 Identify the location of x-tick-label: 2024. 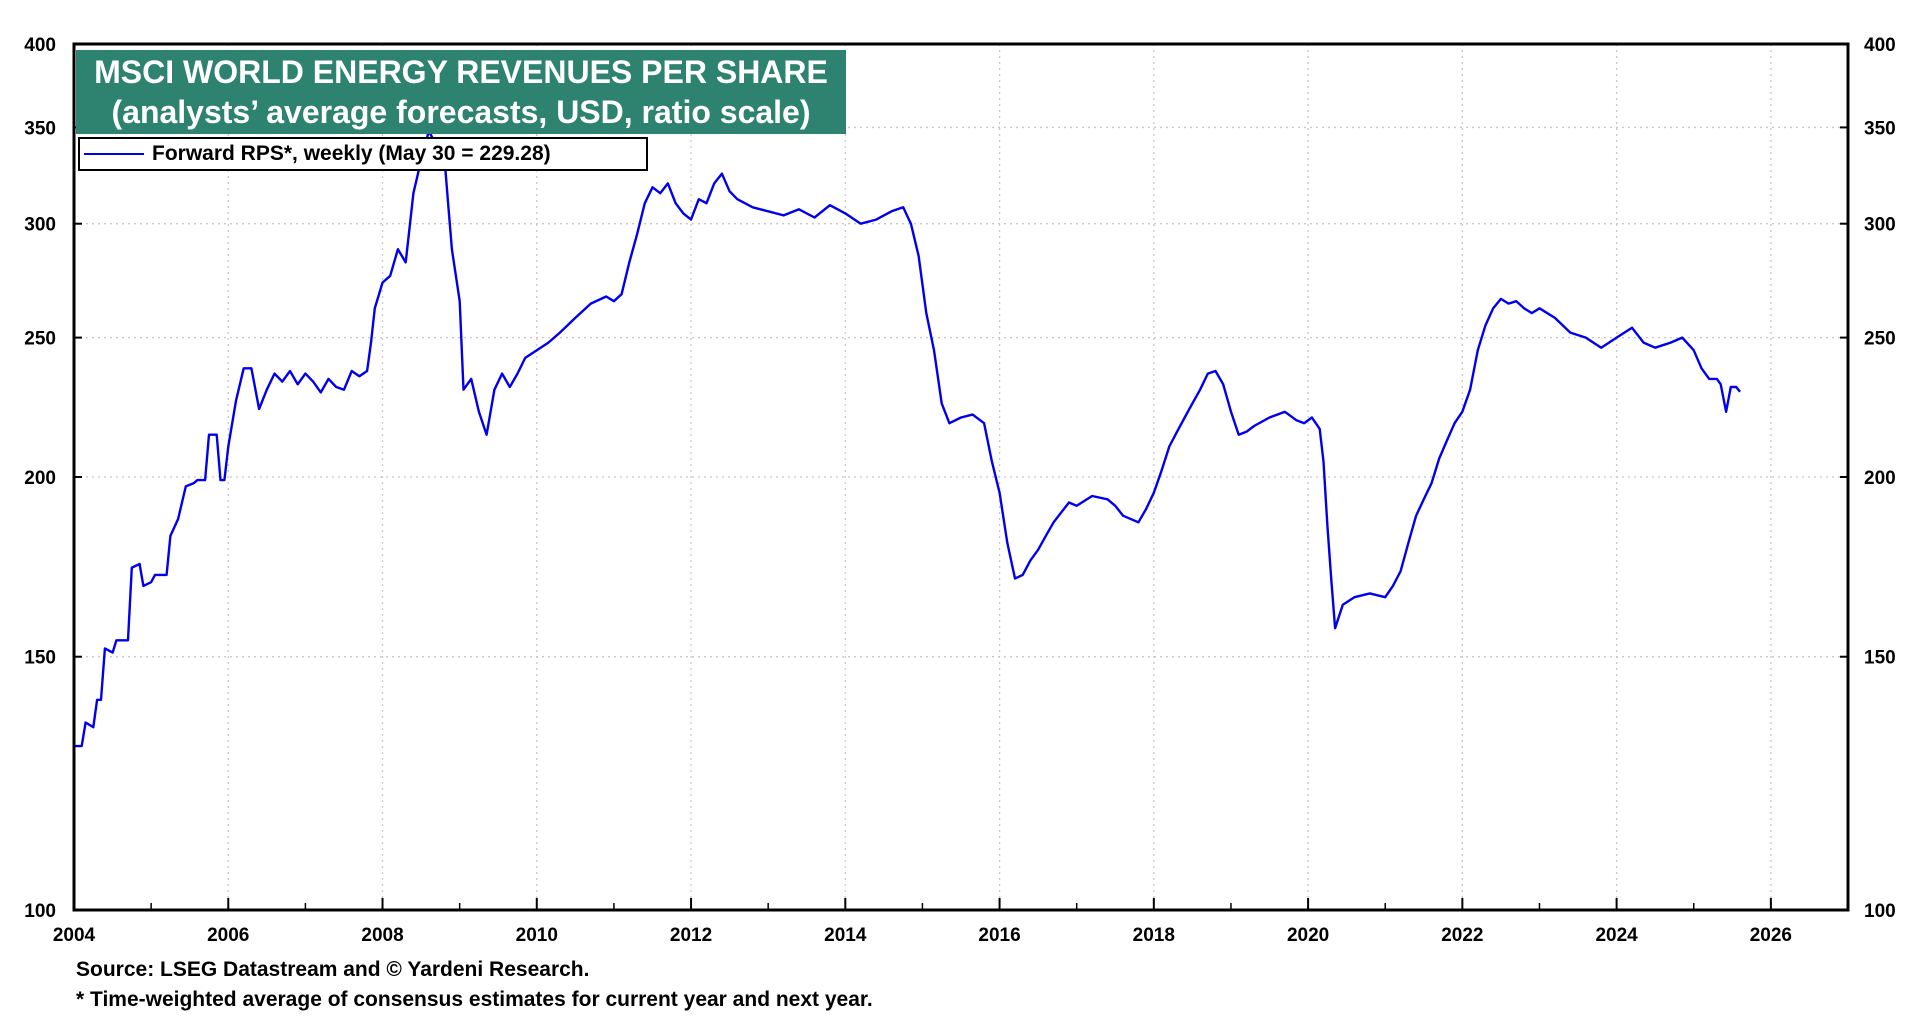
(1616, 935).